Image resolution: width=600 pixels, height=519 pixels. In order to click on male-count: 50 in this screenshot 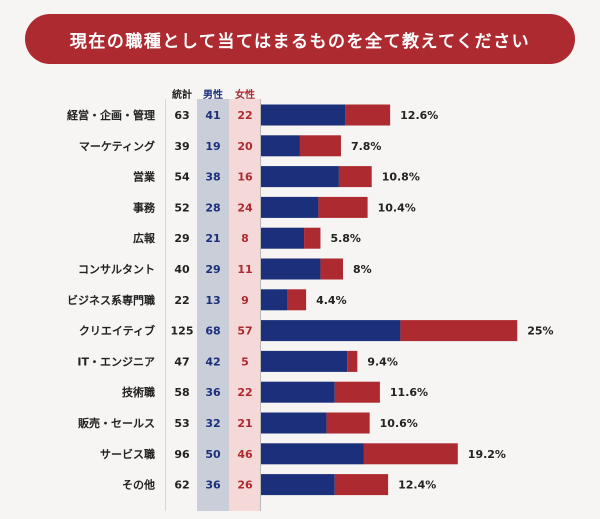, I will do `click(213, 454)`.